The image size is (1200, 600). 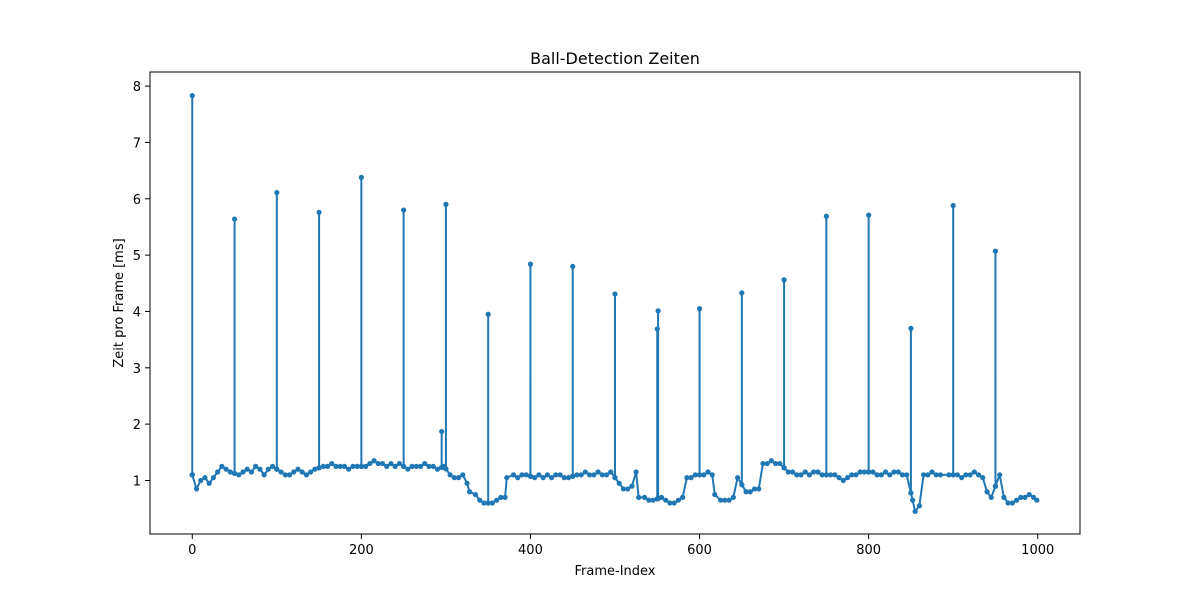 I want to click on x-tick-label: 400, so click(x=530, y=550).